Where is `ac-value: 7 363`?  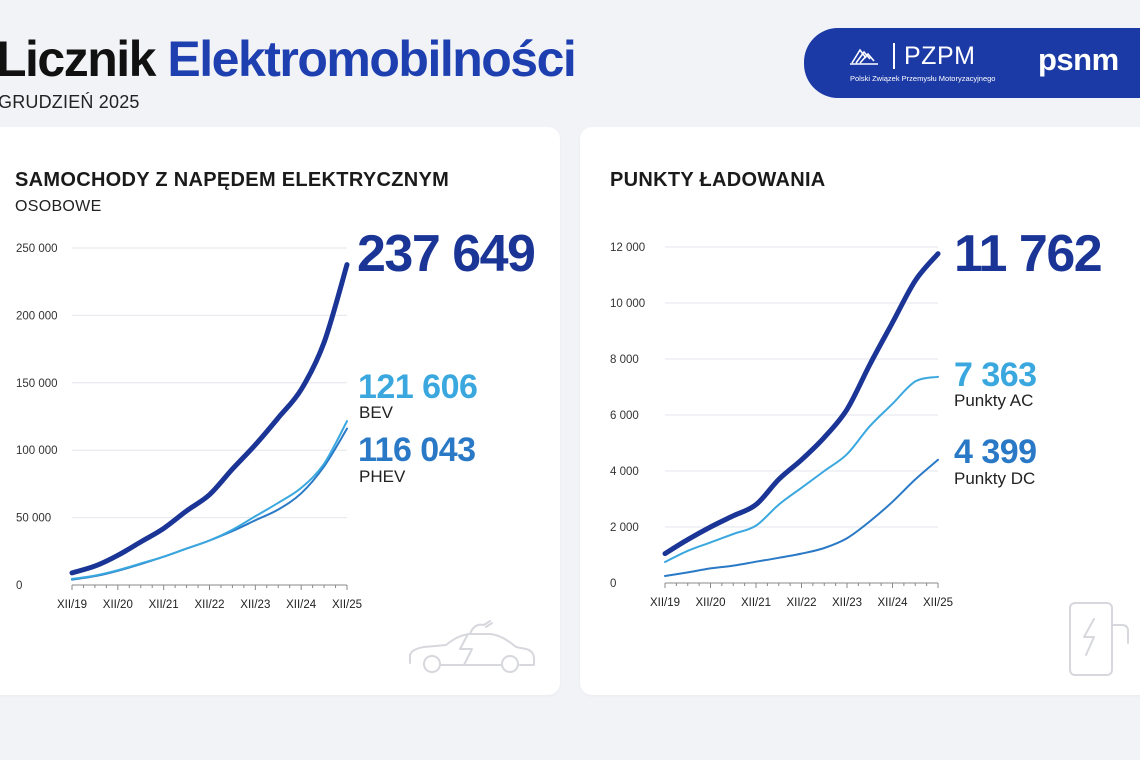
ac-value: 7 363 is located at coordinates (995, 375).